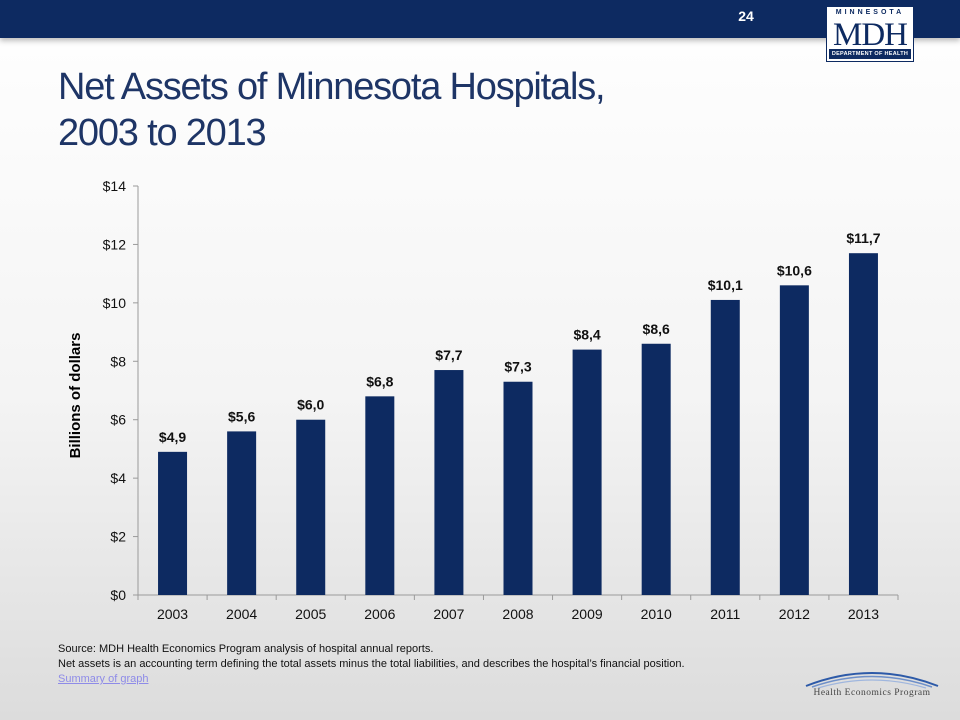  Describe the element at coordinates (241, 614) in the screenshot. I see `x-tick-label: 2004` at that location.